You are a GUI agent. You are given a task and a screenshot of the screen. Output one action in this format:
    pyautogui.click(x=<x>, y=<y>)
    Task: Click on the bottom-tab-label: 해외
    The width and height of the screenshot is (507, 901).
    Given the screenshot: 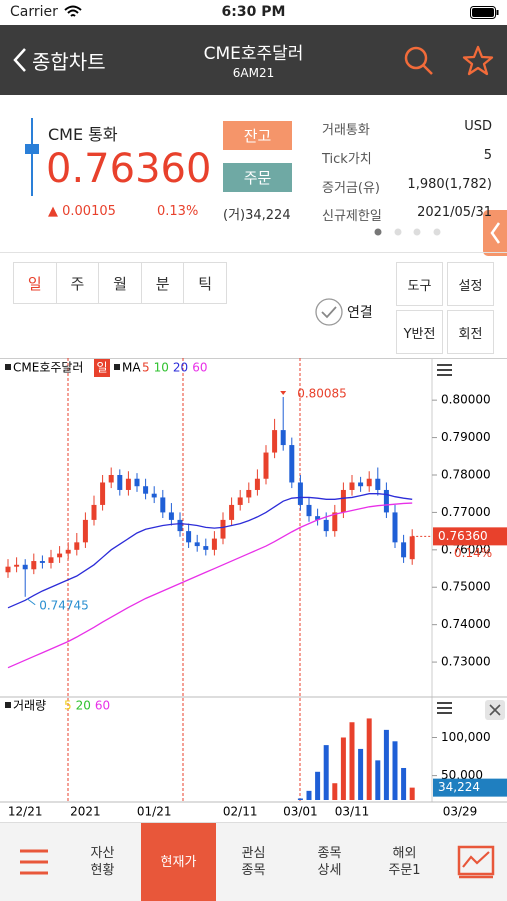 What is the action you would take?
    pyautogui.click(x=404, y=853)
    